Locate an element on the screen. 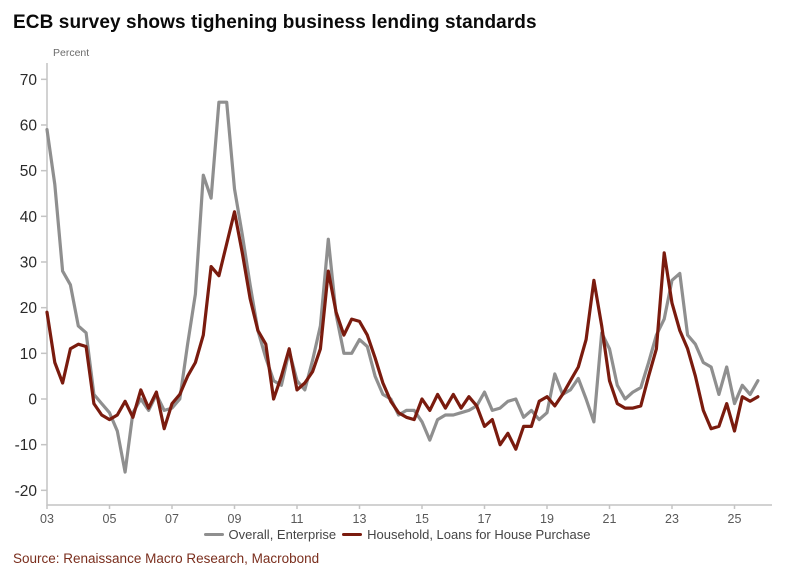  x-tick-label: 07 is located at coordinates (172, 519).